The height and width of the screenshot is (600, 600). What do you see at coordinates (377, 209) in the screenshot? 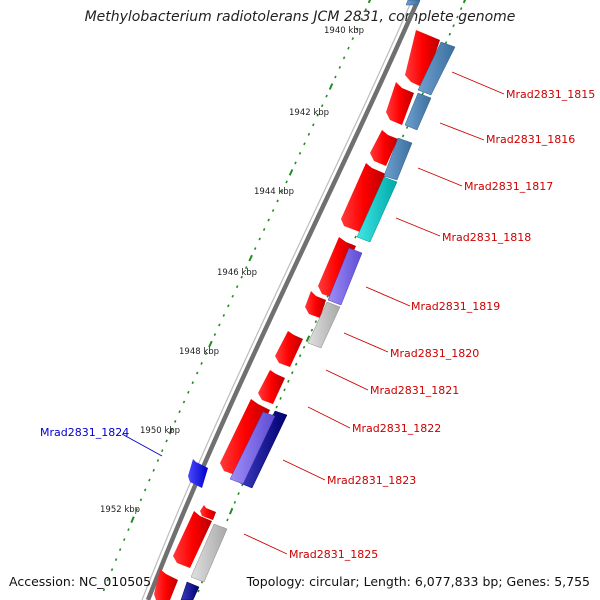
I see `cog-band-cyan` at bounding box center [377, 209].